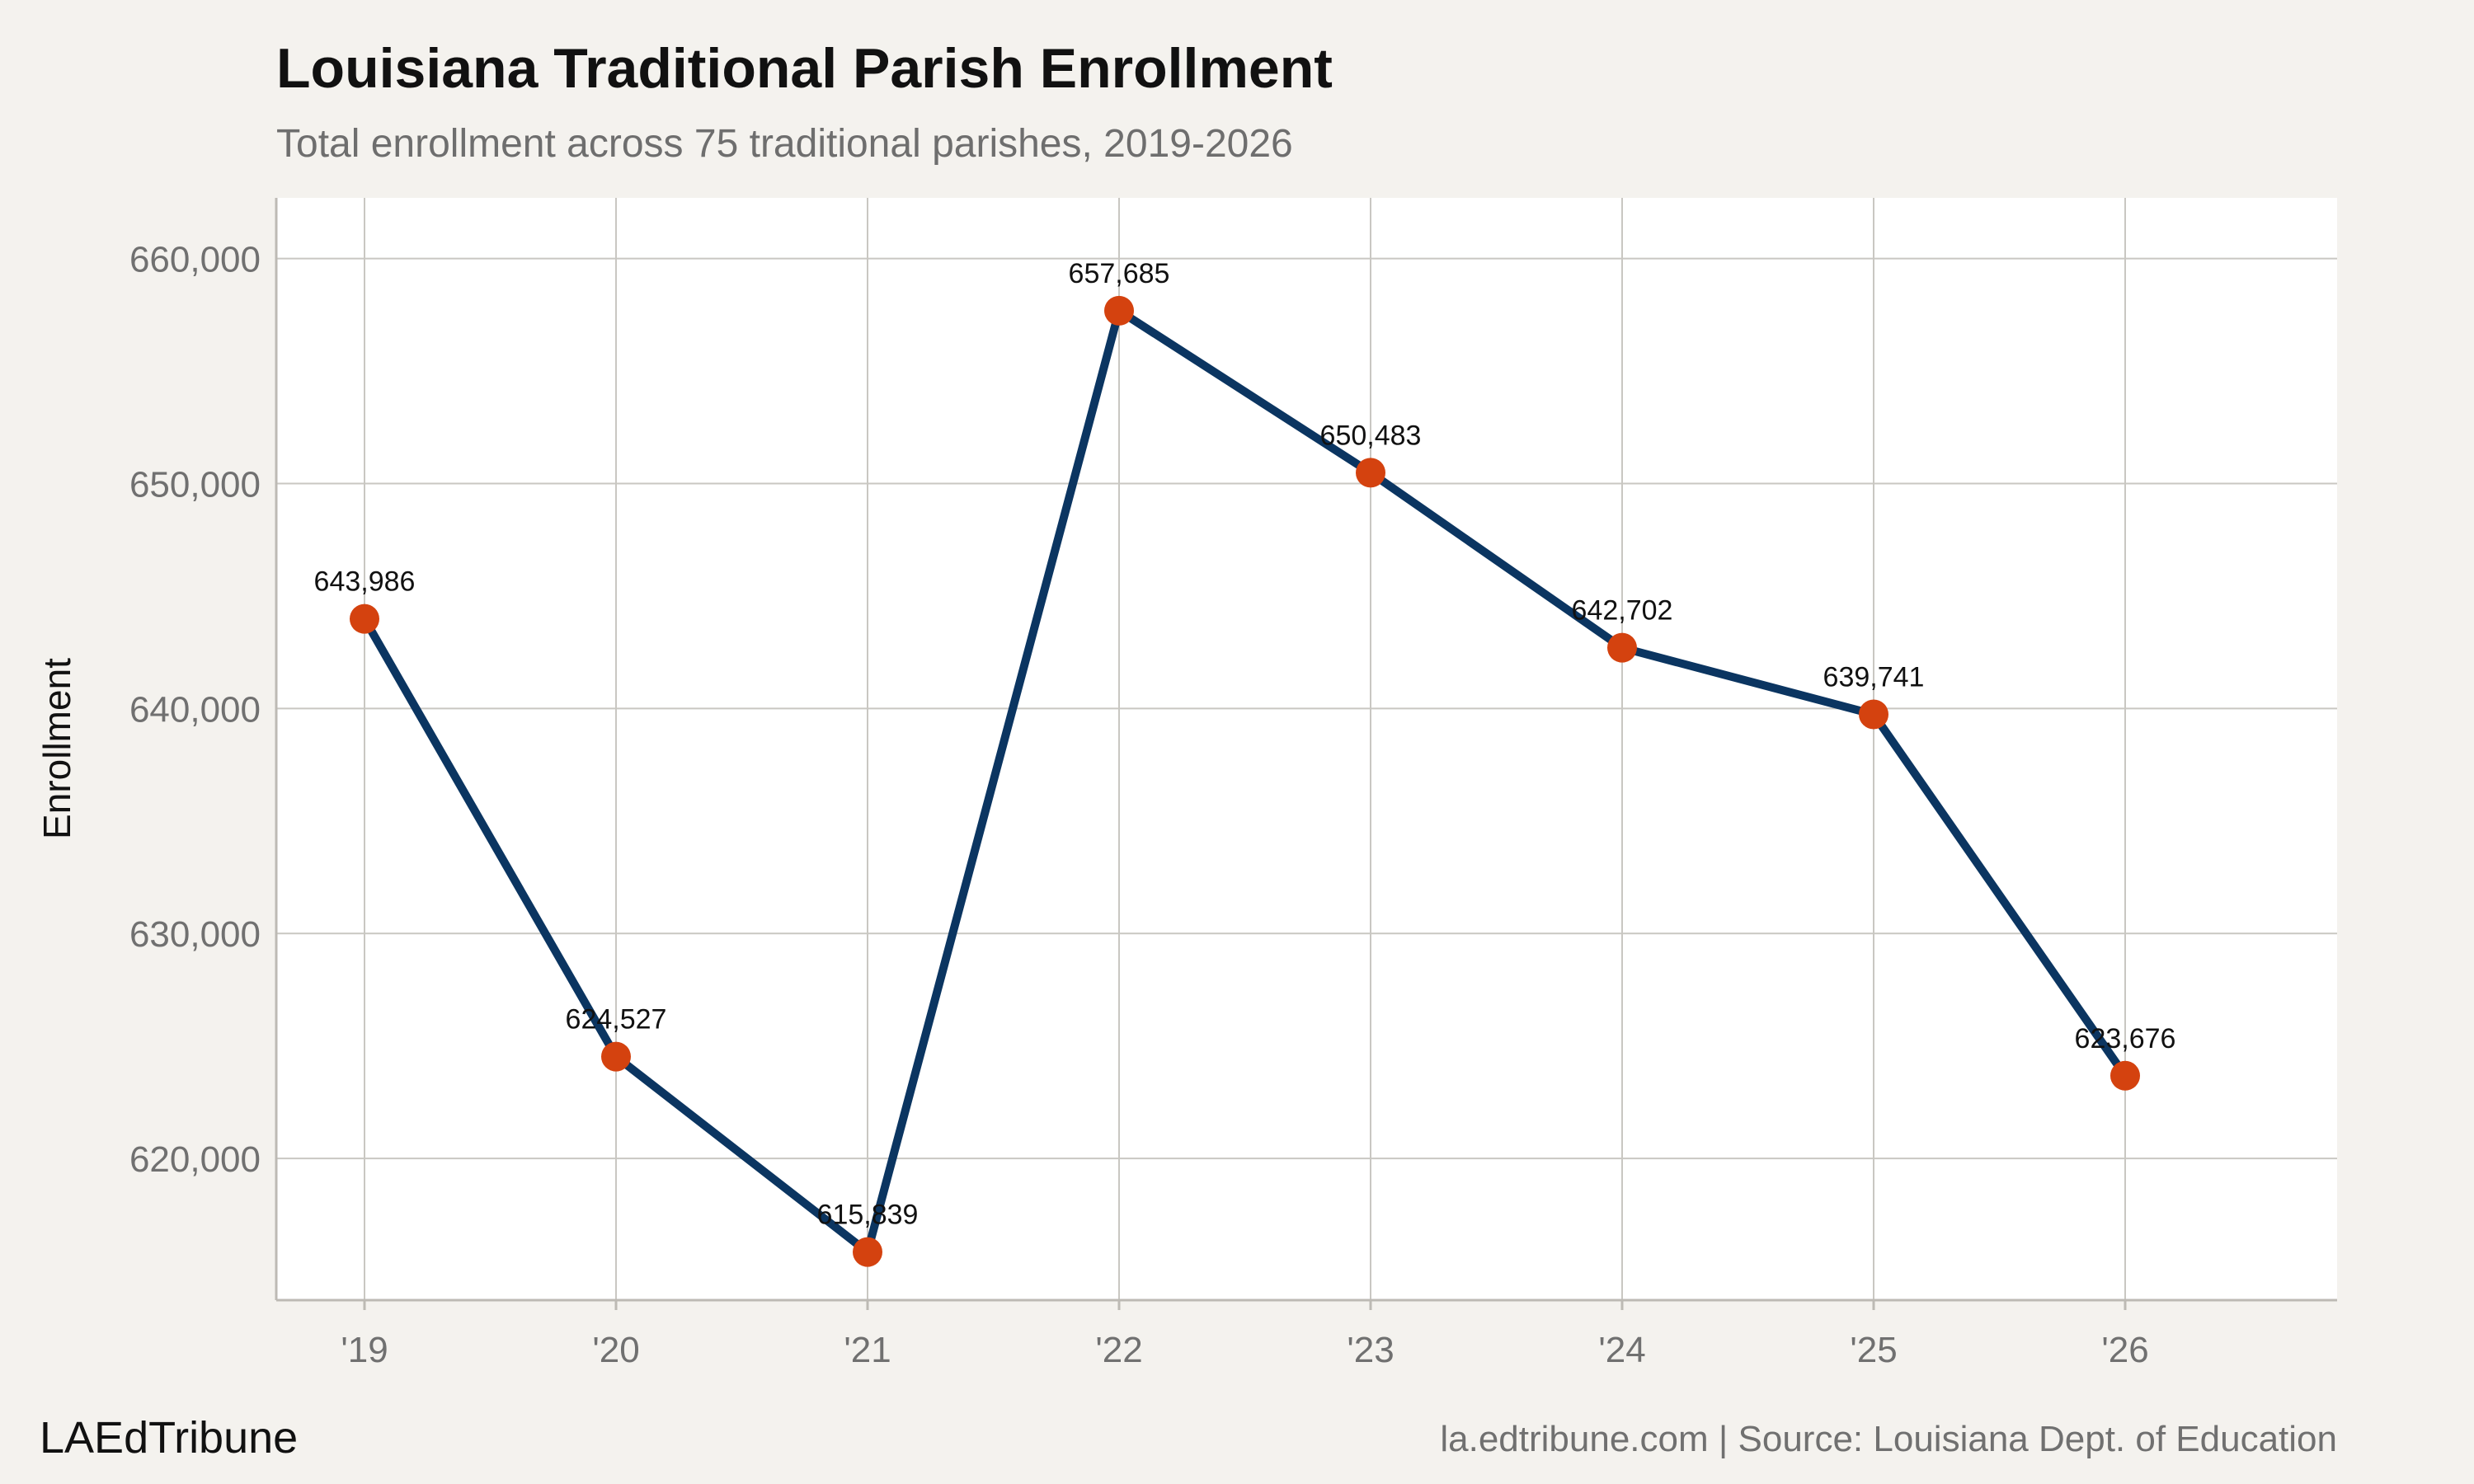  I want to click on y-tick-label: 640,000, so click(195, 709).